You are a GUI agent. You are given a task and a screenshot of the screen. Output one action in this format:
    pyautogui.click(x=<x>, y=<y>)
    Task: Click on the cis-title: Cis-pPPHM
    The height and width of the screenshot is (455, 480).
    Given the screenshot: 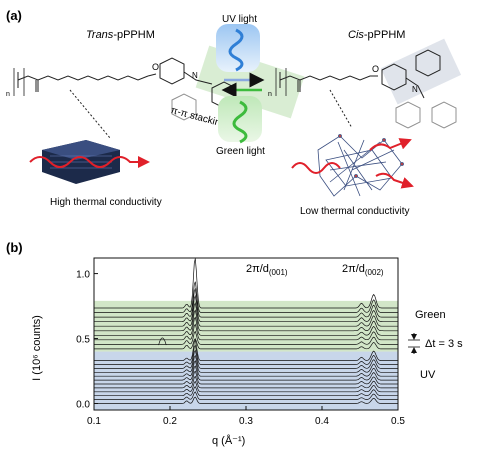 What is the action you would take?
    pyautogui.click(x=376, y=35)
    